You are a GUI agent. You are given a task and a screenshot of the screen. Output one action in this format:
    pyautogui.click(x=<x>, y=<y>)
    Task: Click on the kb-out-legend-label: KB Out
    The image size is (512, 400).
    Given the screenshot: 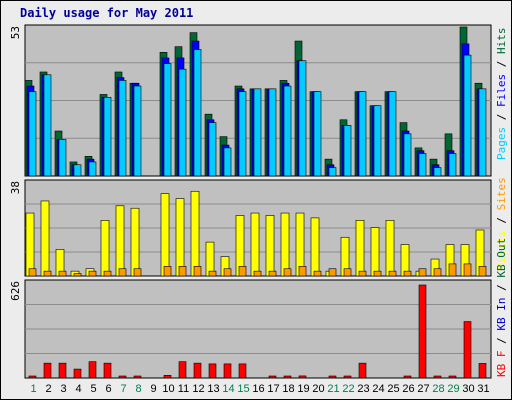 What is the action you would take?
    pyautogui.click(x=501, y=258)
    